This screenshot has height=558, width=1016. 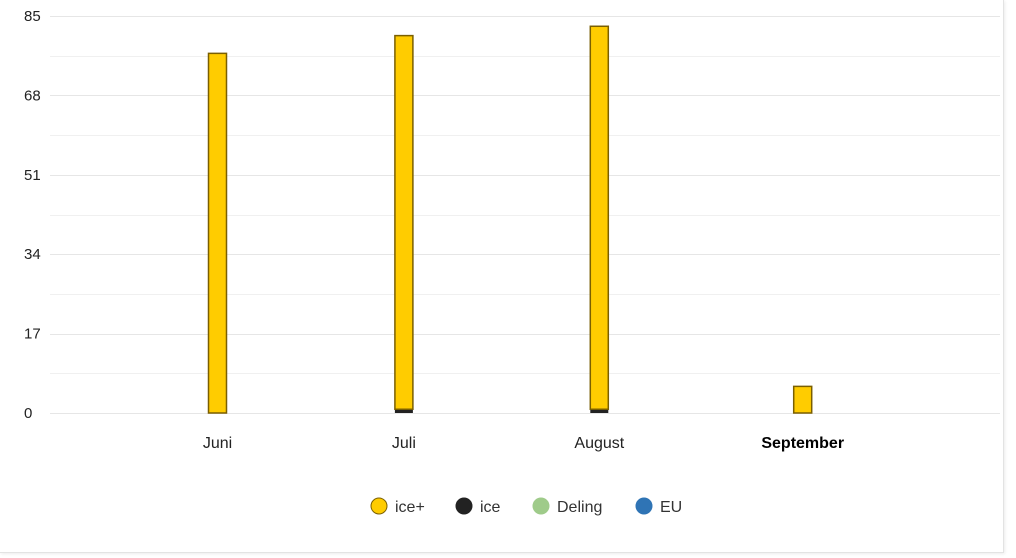 I want to click on legend-item-ice-: ice+, so click(x=397, y=506).